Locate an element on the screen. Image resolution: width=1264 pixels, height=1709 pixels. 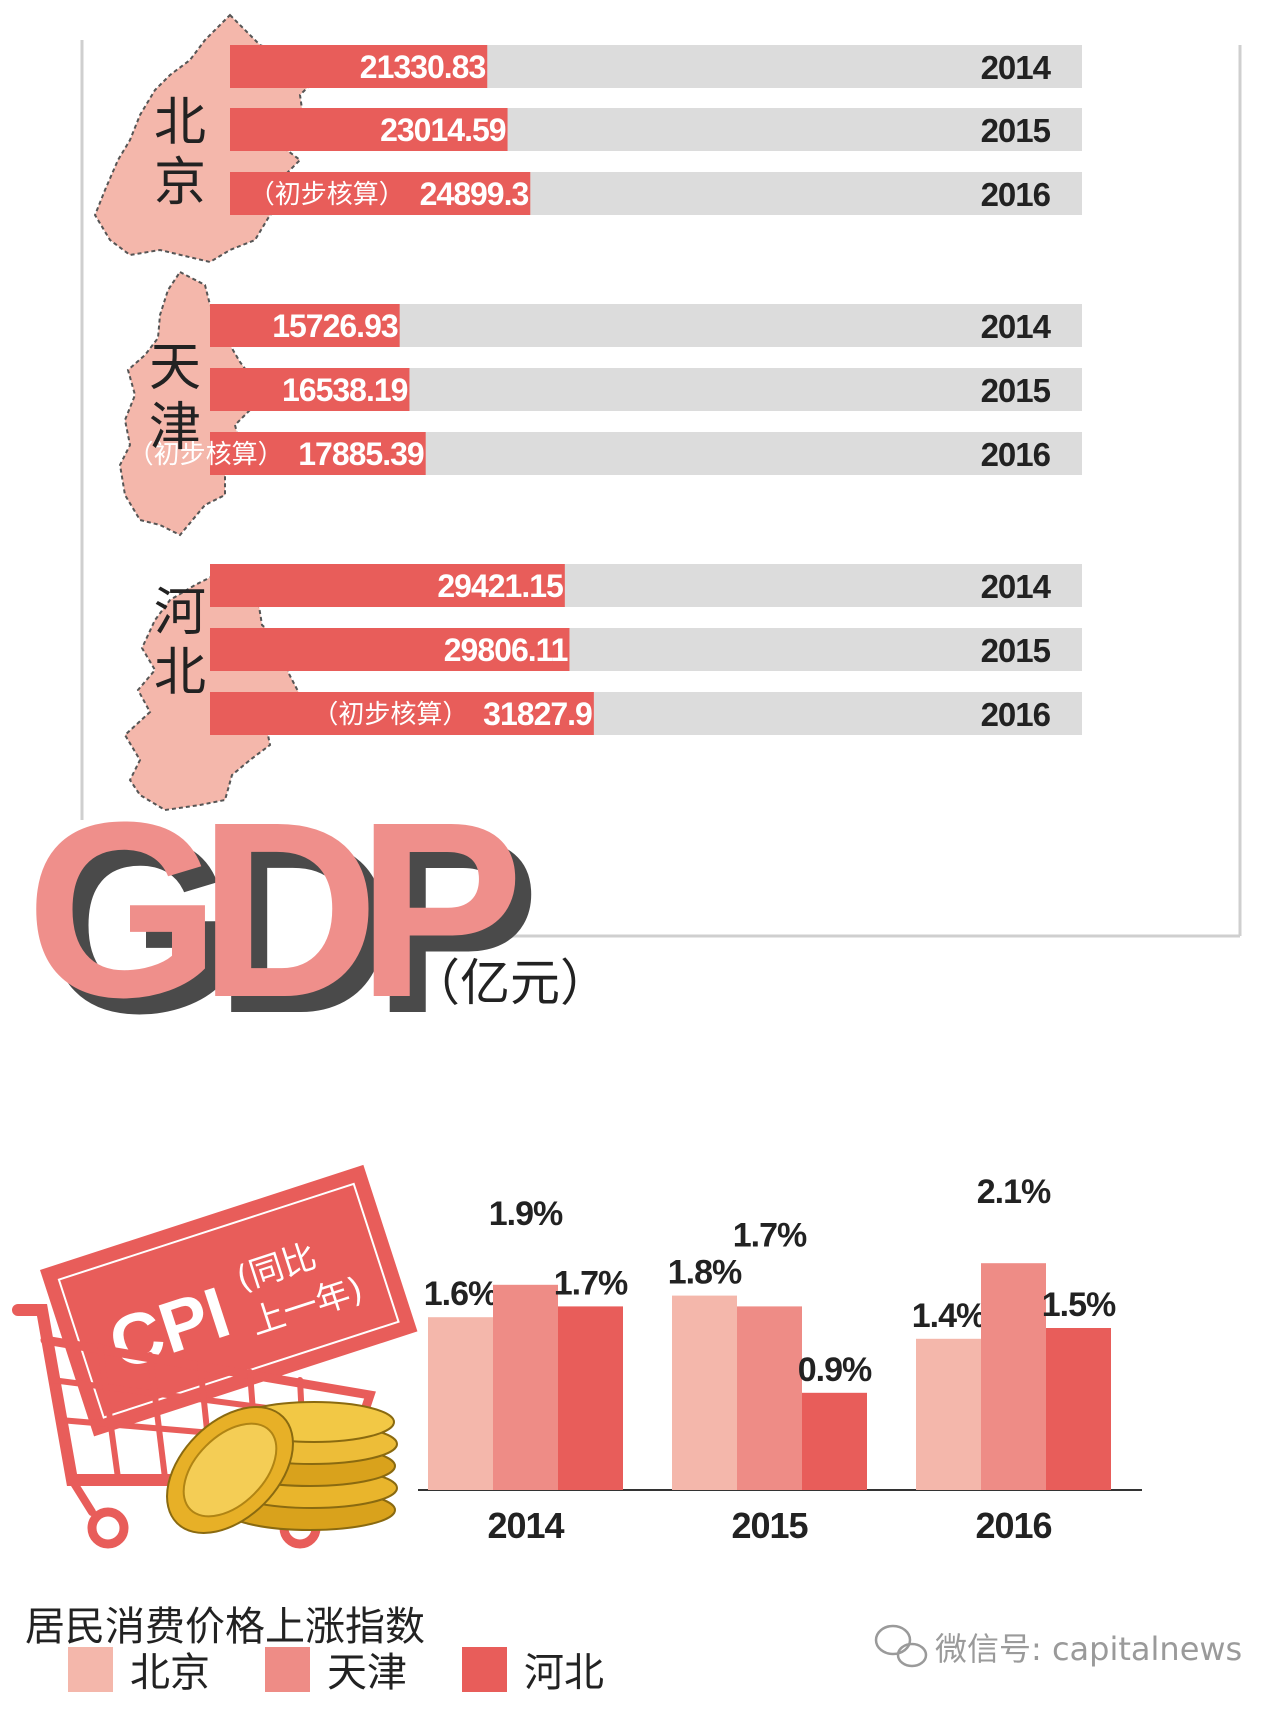
region-label-hebei-2: 北 is located at coordinates (180, 673).